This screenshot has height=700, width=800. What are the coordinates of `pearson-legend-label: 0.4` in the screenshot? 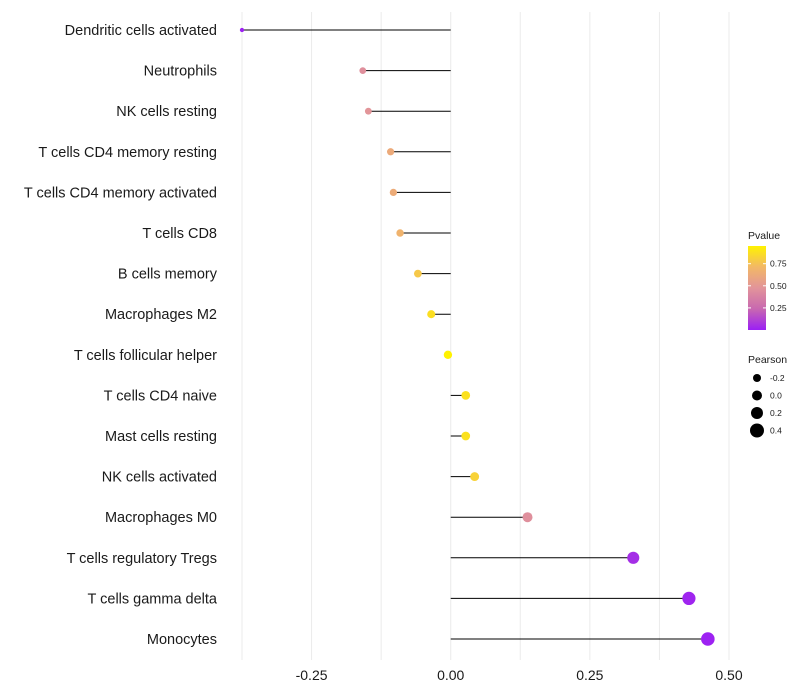 It's located at (776, 431).